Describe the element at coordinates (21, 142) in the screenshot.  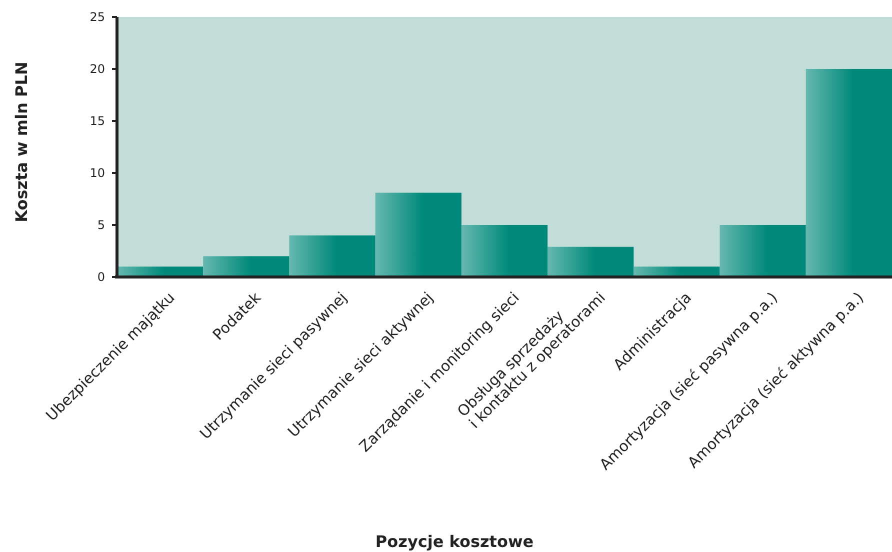
I see `y-axis-title: Koszta w mln PLN` at that location.